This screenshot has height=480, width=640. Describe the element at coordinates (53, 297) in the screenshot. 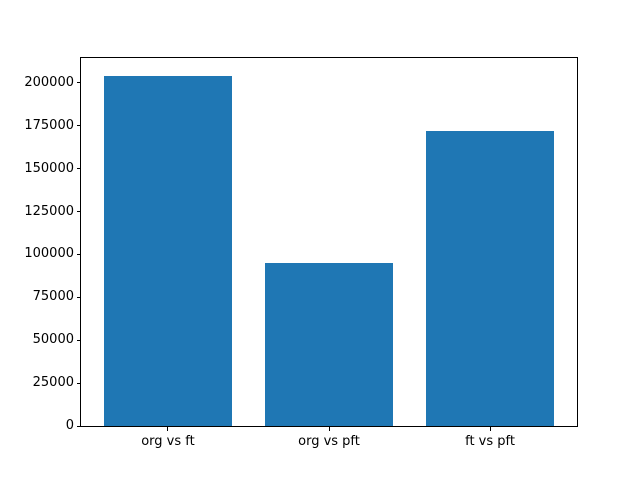

I see `y-tick-label: 75000` at that location.